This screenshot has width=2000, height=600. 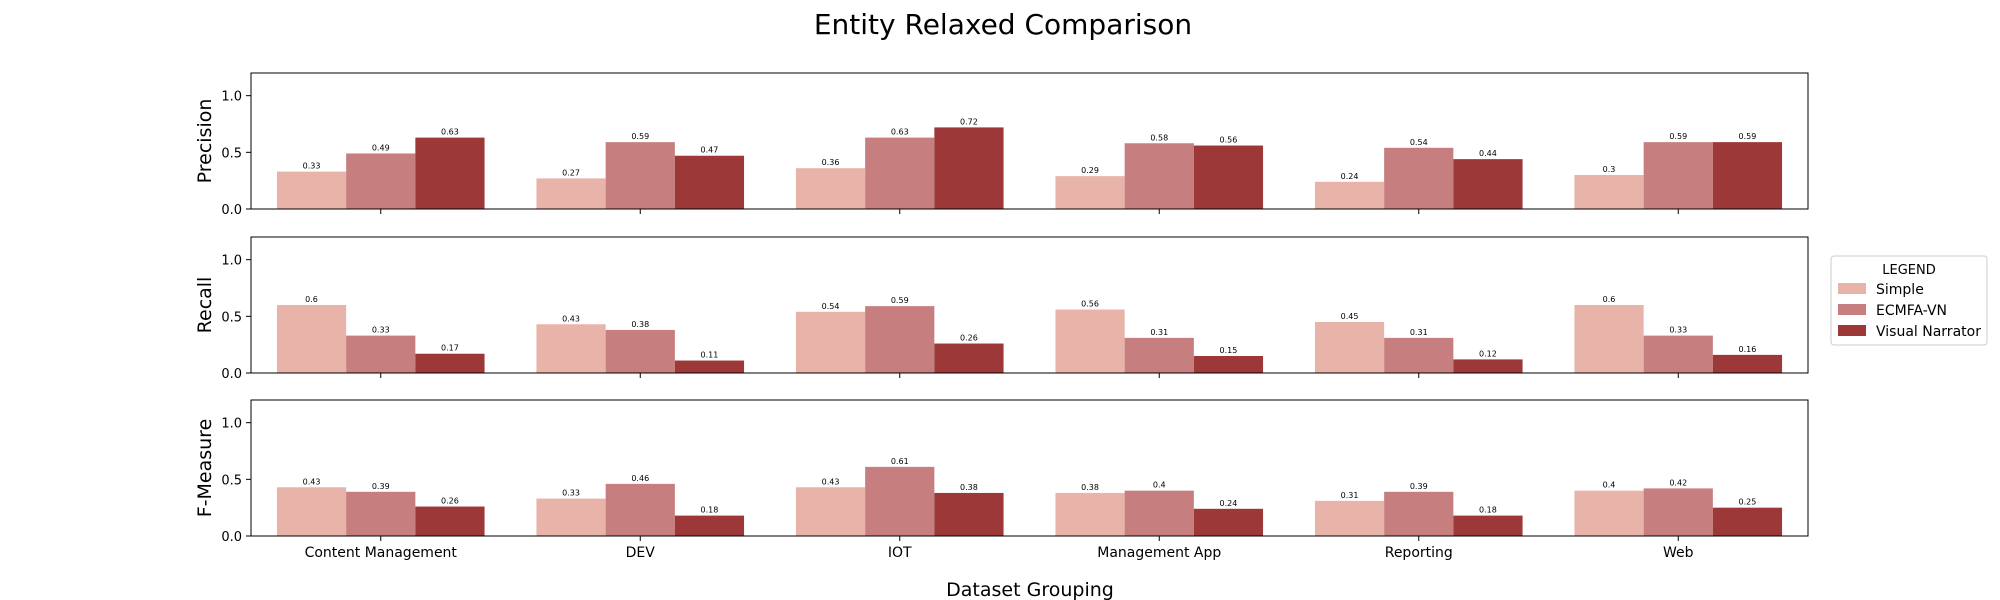 What do you see at coordinates (1229, 350) in the screenshot?
I see `bar-value-label: 0.15` at bounding box center [1229, 350].